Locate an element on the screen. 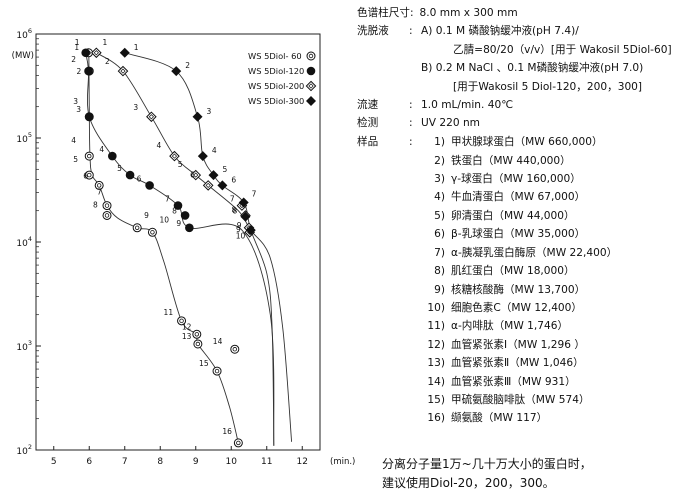  sample-number: 12) is located at coordinates (436, 344).